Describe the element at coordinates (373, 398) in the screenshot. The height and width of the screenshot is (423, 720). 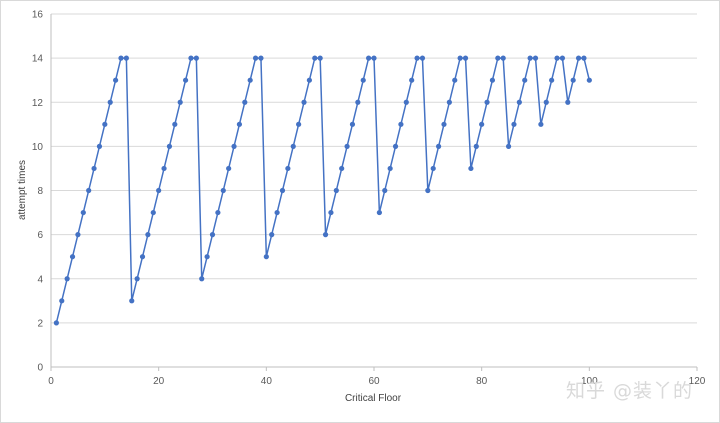
I see `x-axis-title: Critical Floor` at that location.